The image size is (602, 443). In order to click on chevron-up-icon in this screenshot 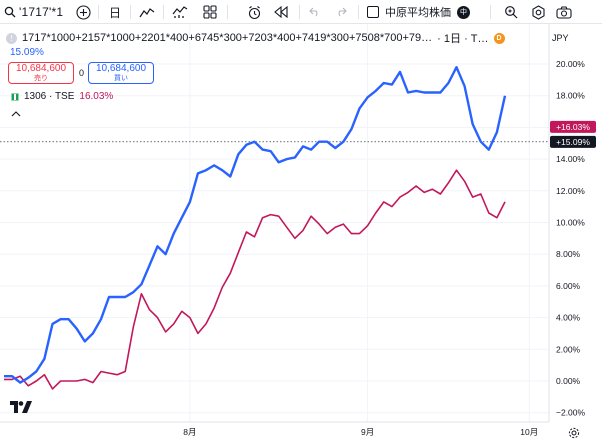, I will do `click(16, 114)`.